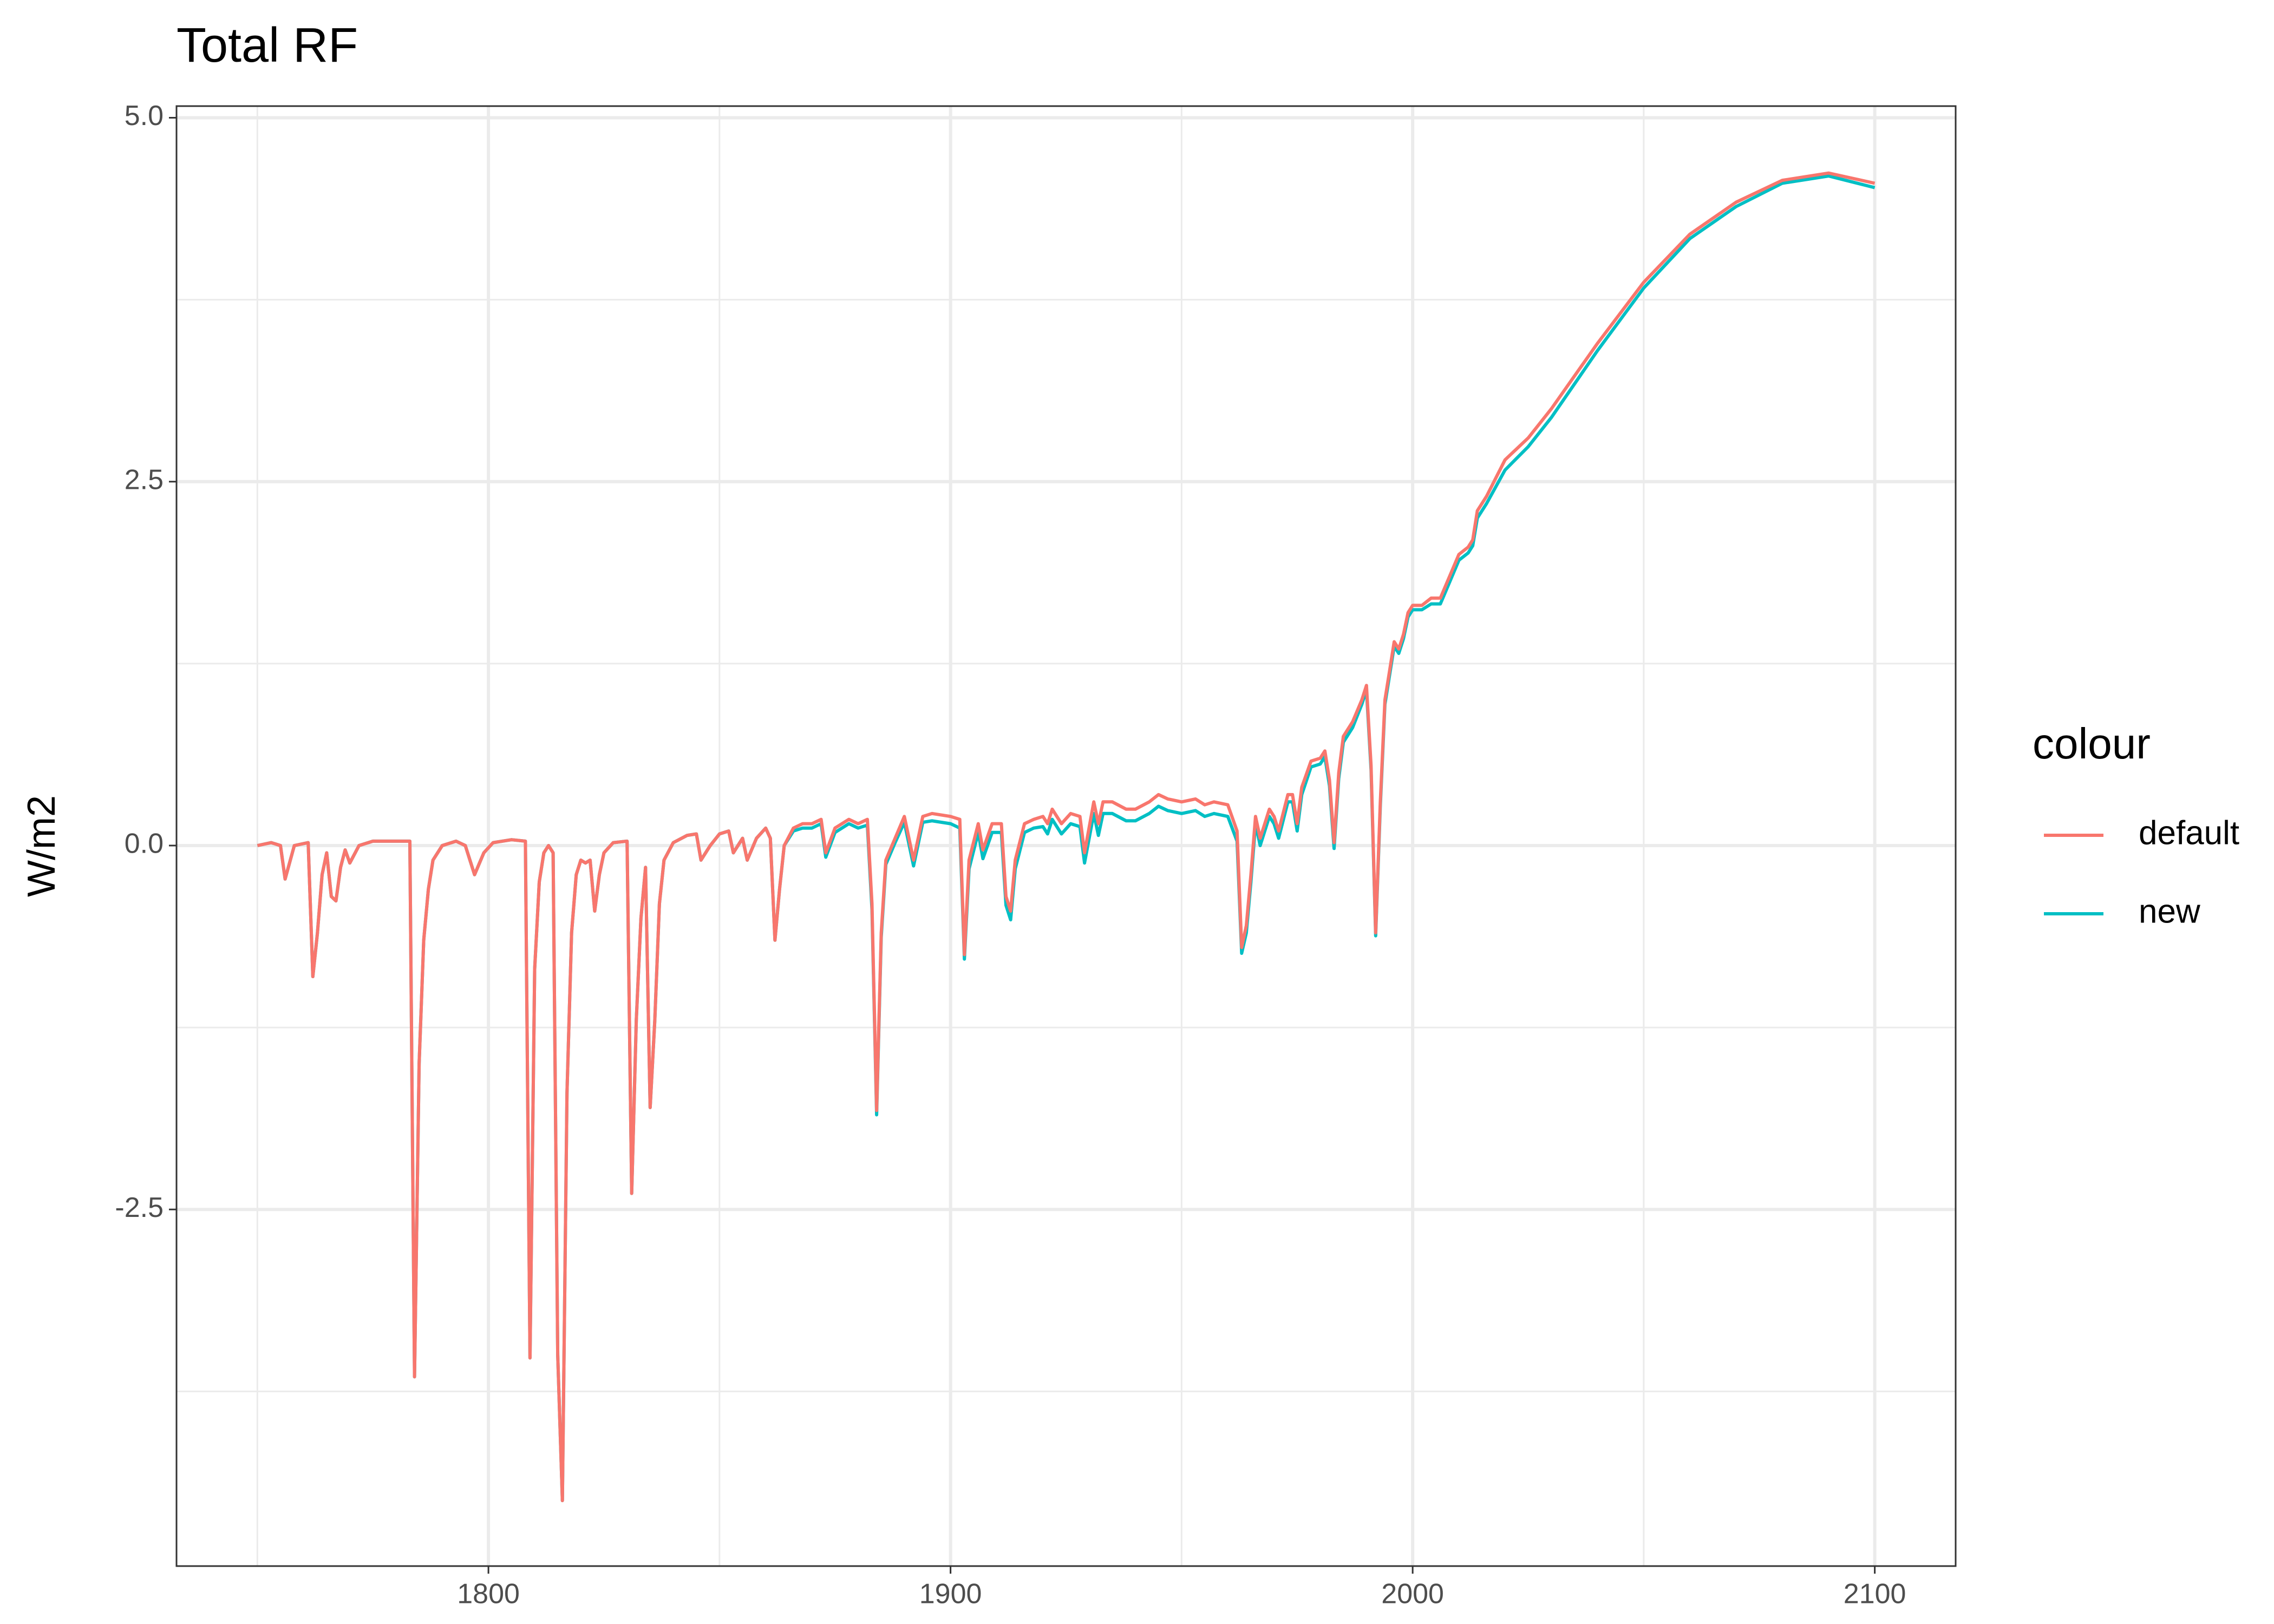 This screenshot has width=2274, height=1624. What do you see at coordinates (951, 1594) in the screenshot?
I see `x-tick-label: 1900` at bounding box center [951, 1594].